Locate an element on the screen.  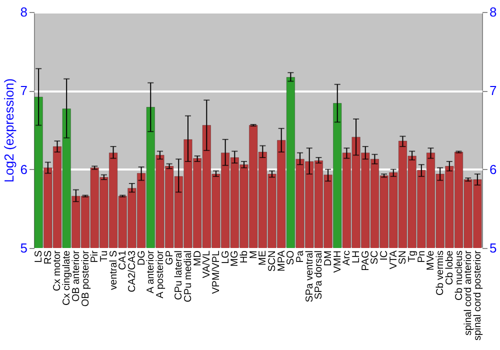
x-tick-label: SCN is located at coordinates (272, 261).